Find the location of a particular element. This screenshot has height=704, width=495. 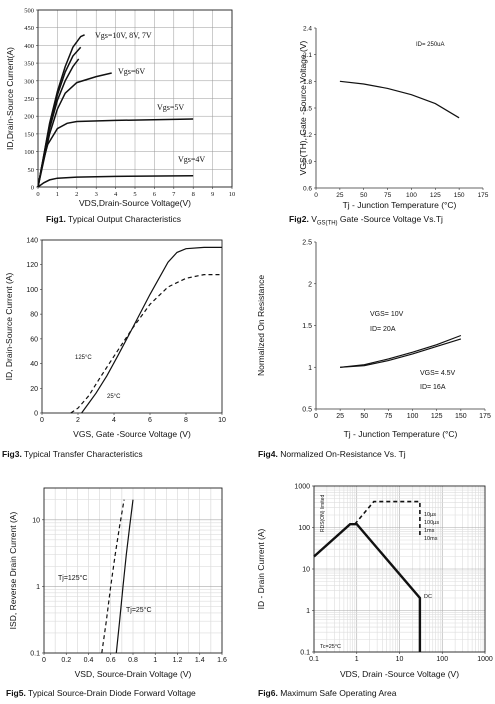

y-axis-label: ID,Drain-Source Current(A) is located at coordinates (10, 98).